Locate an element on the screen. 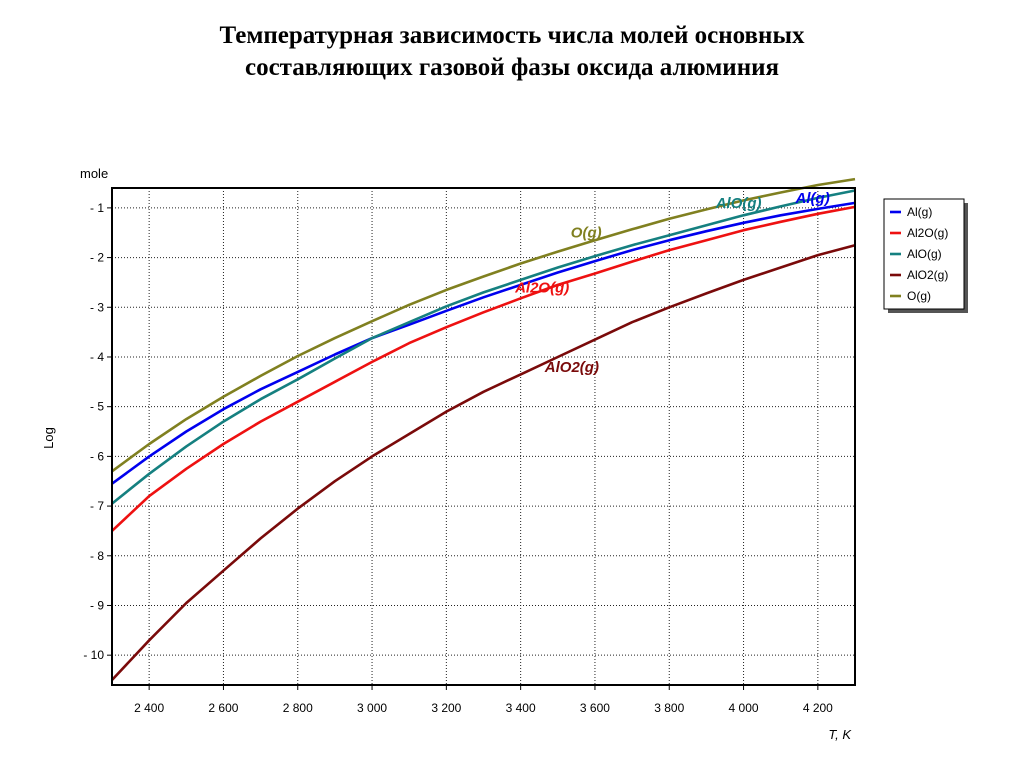  series-annotations: Al(g) AlO(g) O(g) Al2O(g) AlO2(g) is located at coordinates (672, 283).